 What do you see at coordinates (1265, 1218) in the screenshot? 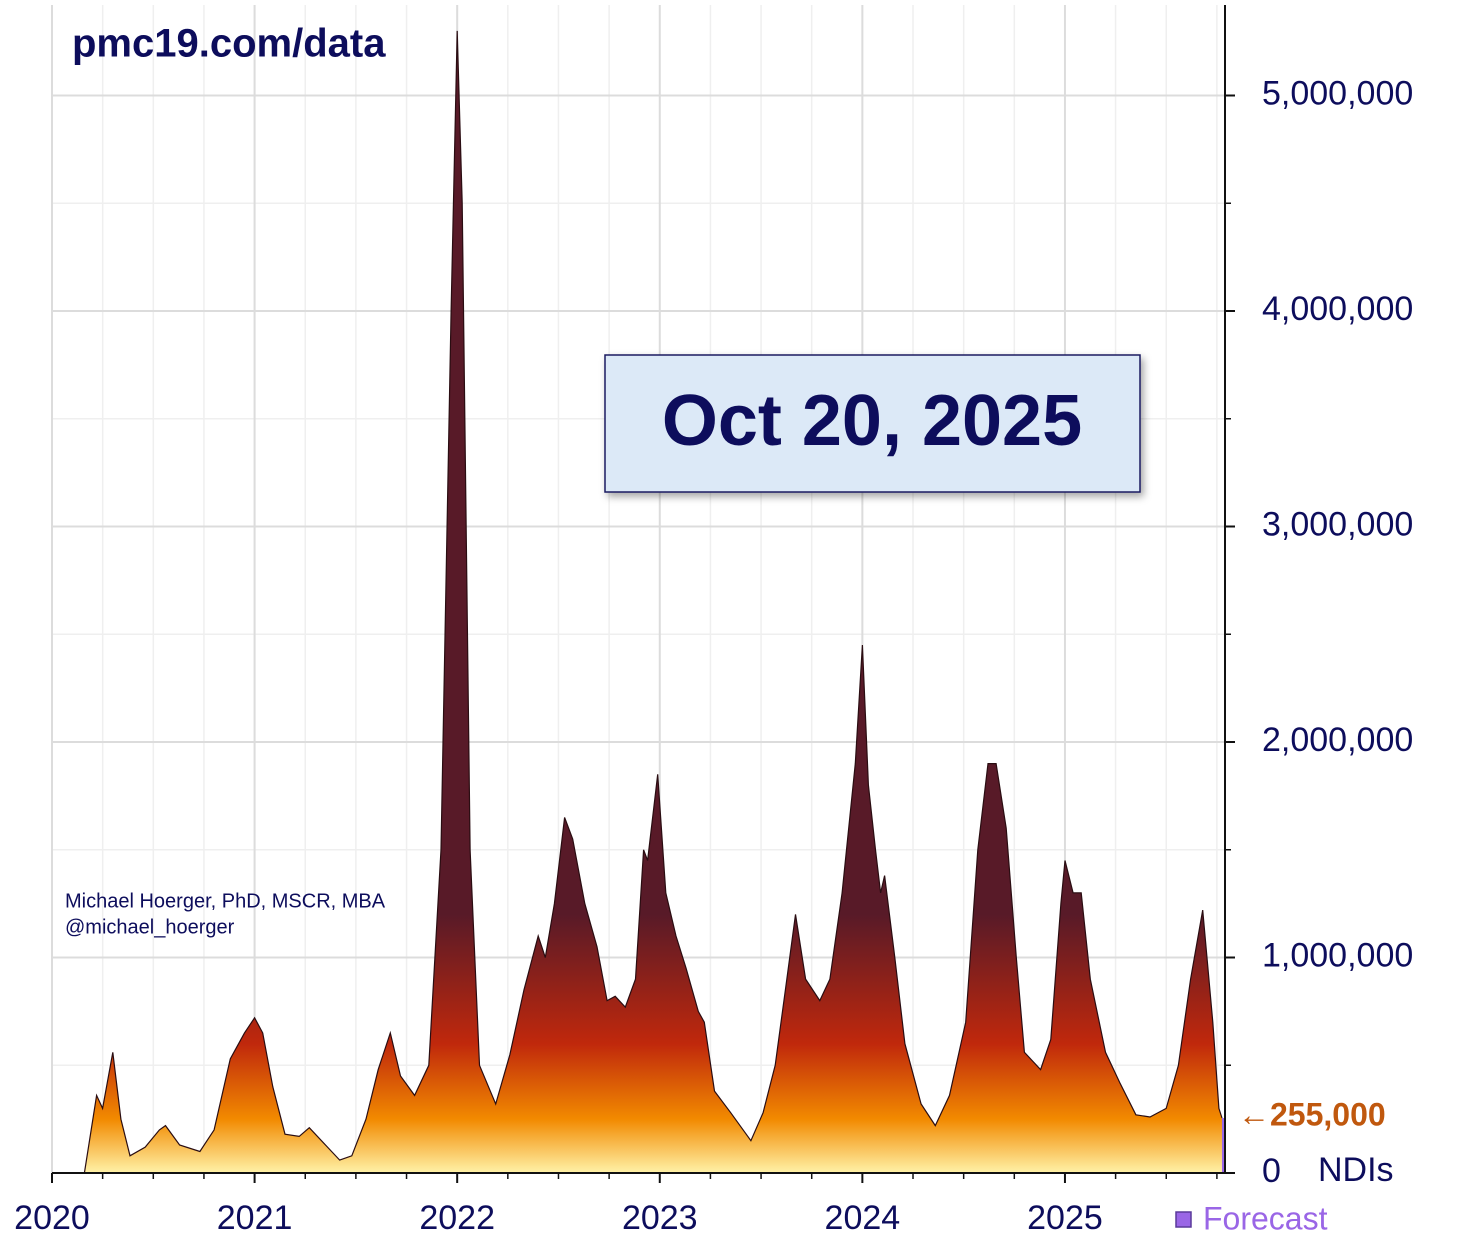
I see `legend-label: Forecast` at bounding box center [1265, 1218].